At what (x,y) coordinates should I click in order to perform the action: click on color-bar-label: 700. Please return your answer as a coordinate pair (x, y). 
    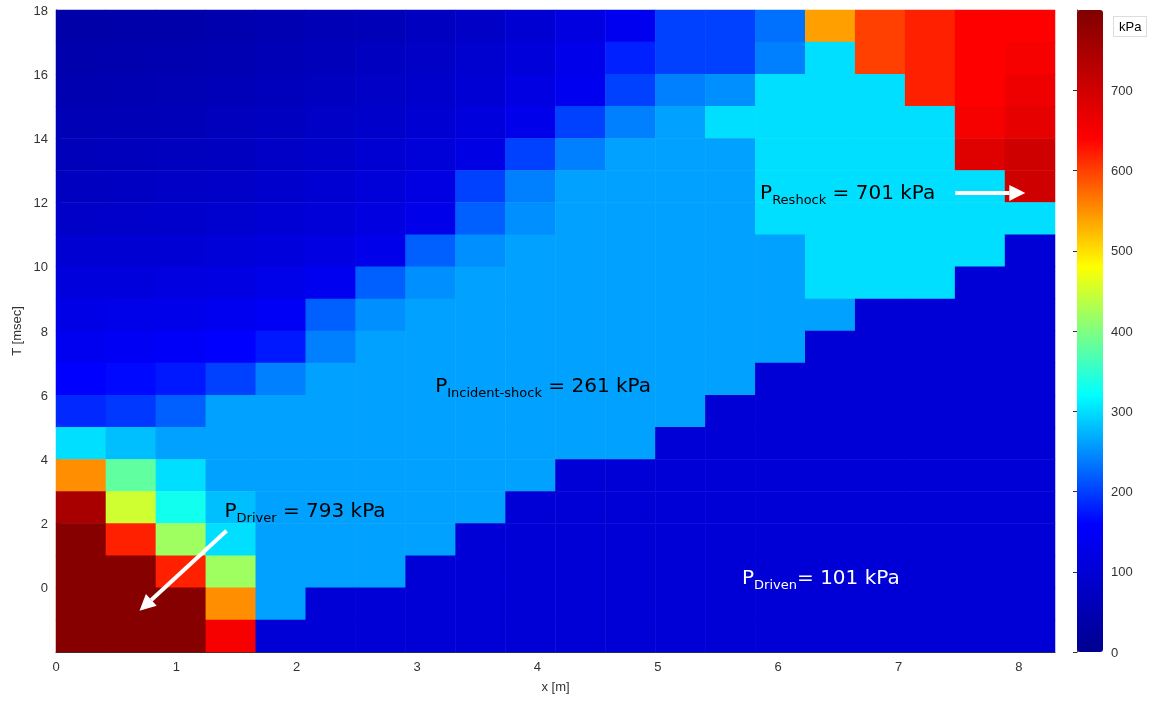
    Looking at the image, I should click on (1122, 90).